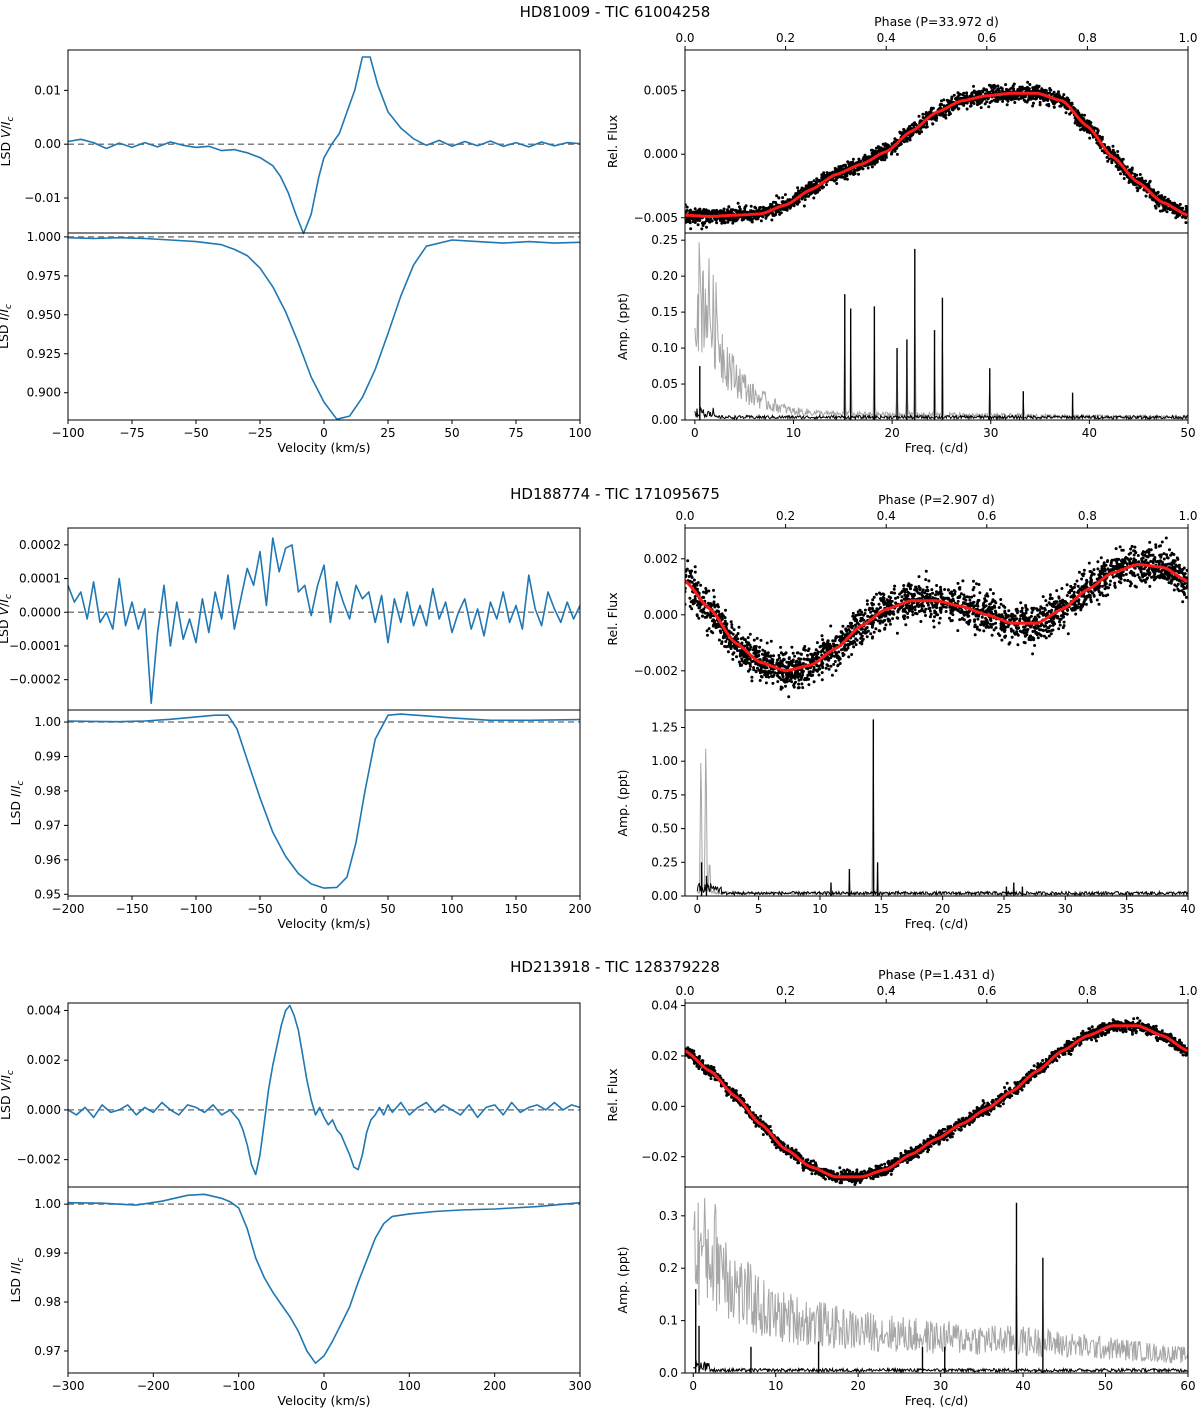 The width and height of the screenshot is (1200, 1413). What do you see at coordinates (940, 1386) in the screenshot?
I see `x-tick-label: 30` at bounding box center [940, 1386].